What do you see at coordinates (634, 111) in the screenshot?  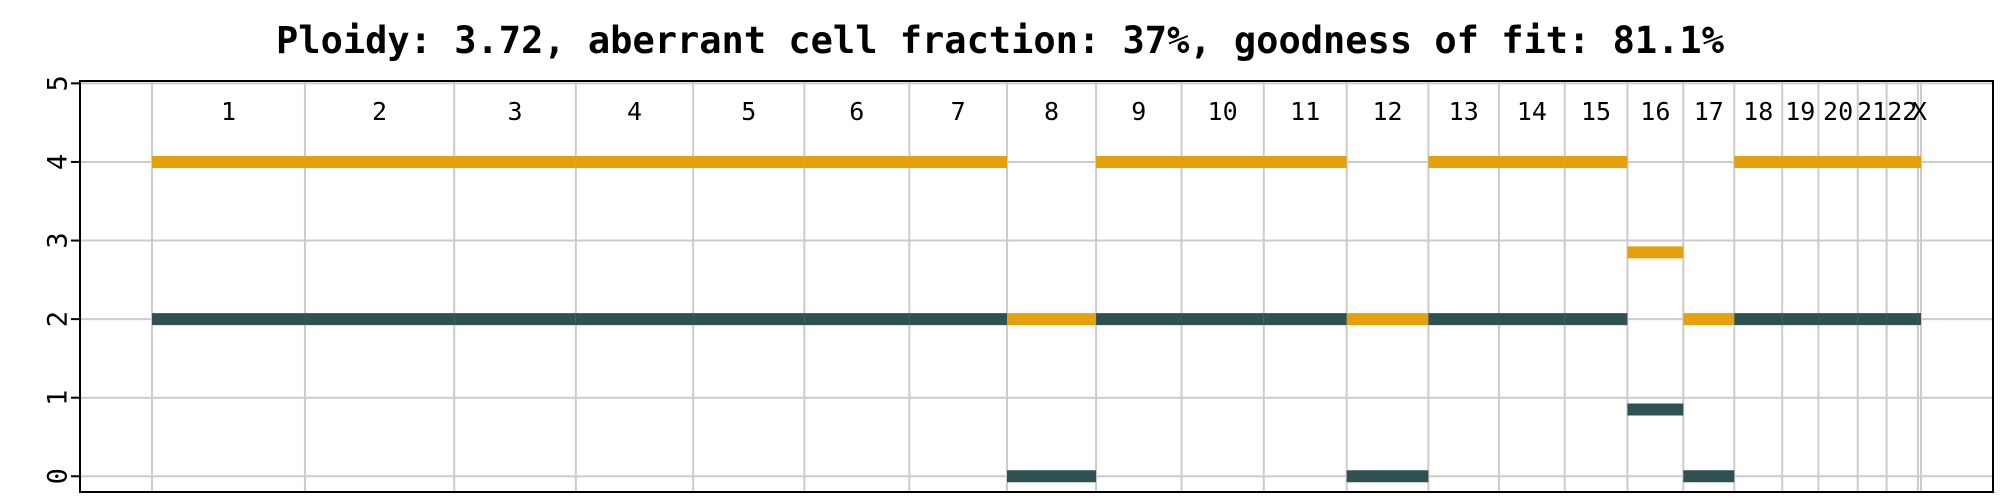 I see `chromosome-label: 4` at bounding box center [634, 111].